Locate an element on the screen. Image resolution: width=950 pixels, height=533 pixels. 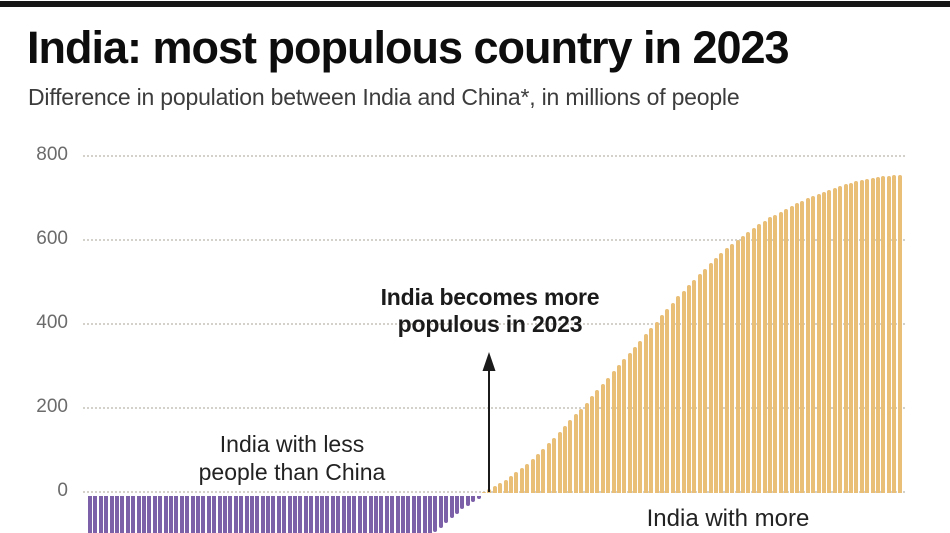
bar-year-2021 is located at coordinates (473, 499).